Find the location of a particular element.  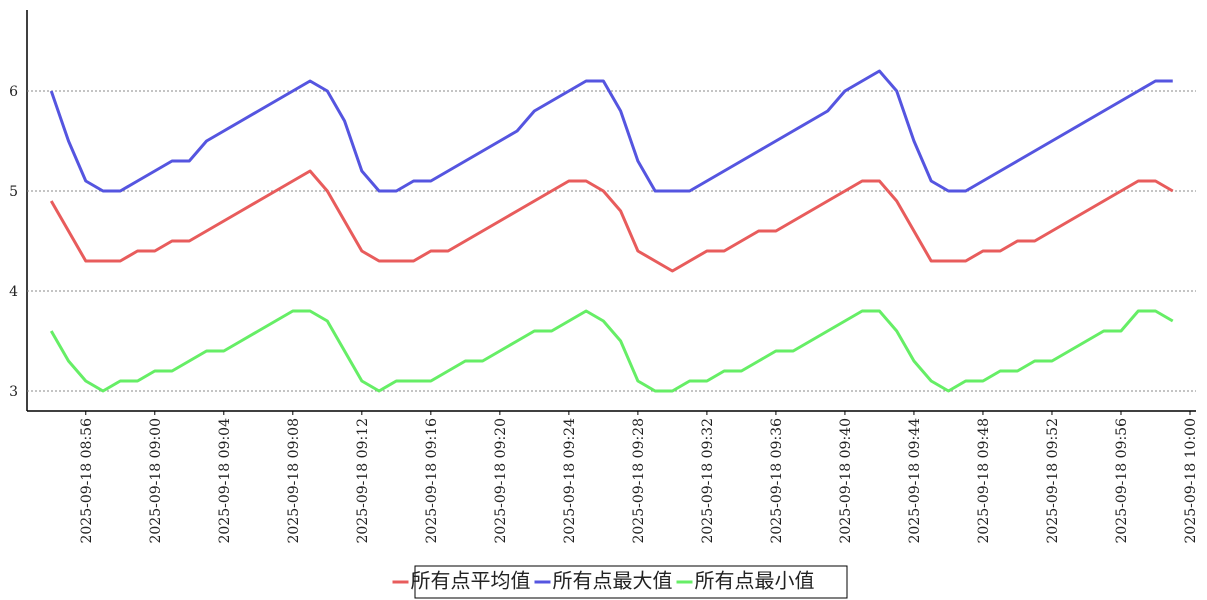

x-tick-label: 2025-09-18 09:40 is located at coordinates (846, 481).